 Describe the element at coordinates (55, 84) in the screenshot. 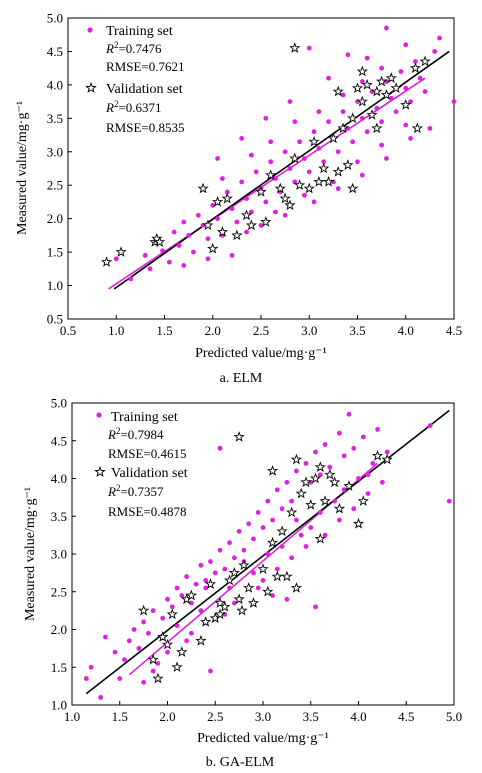

I see `y-tick-label: 4.0` at that location.